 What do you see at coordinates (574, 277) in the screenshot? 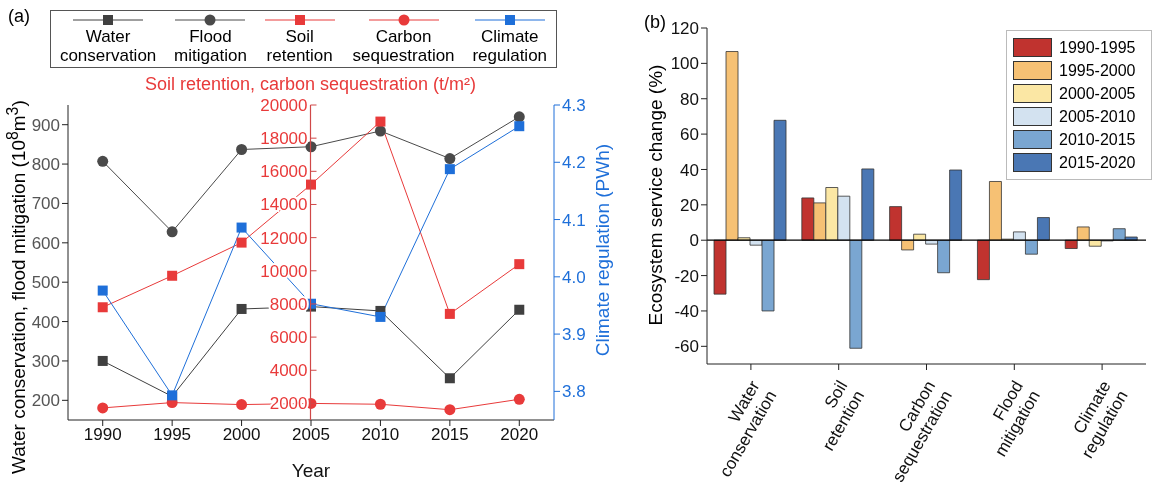
I see `y3-tick-label: 4.0` at bounding box center [574, 277].